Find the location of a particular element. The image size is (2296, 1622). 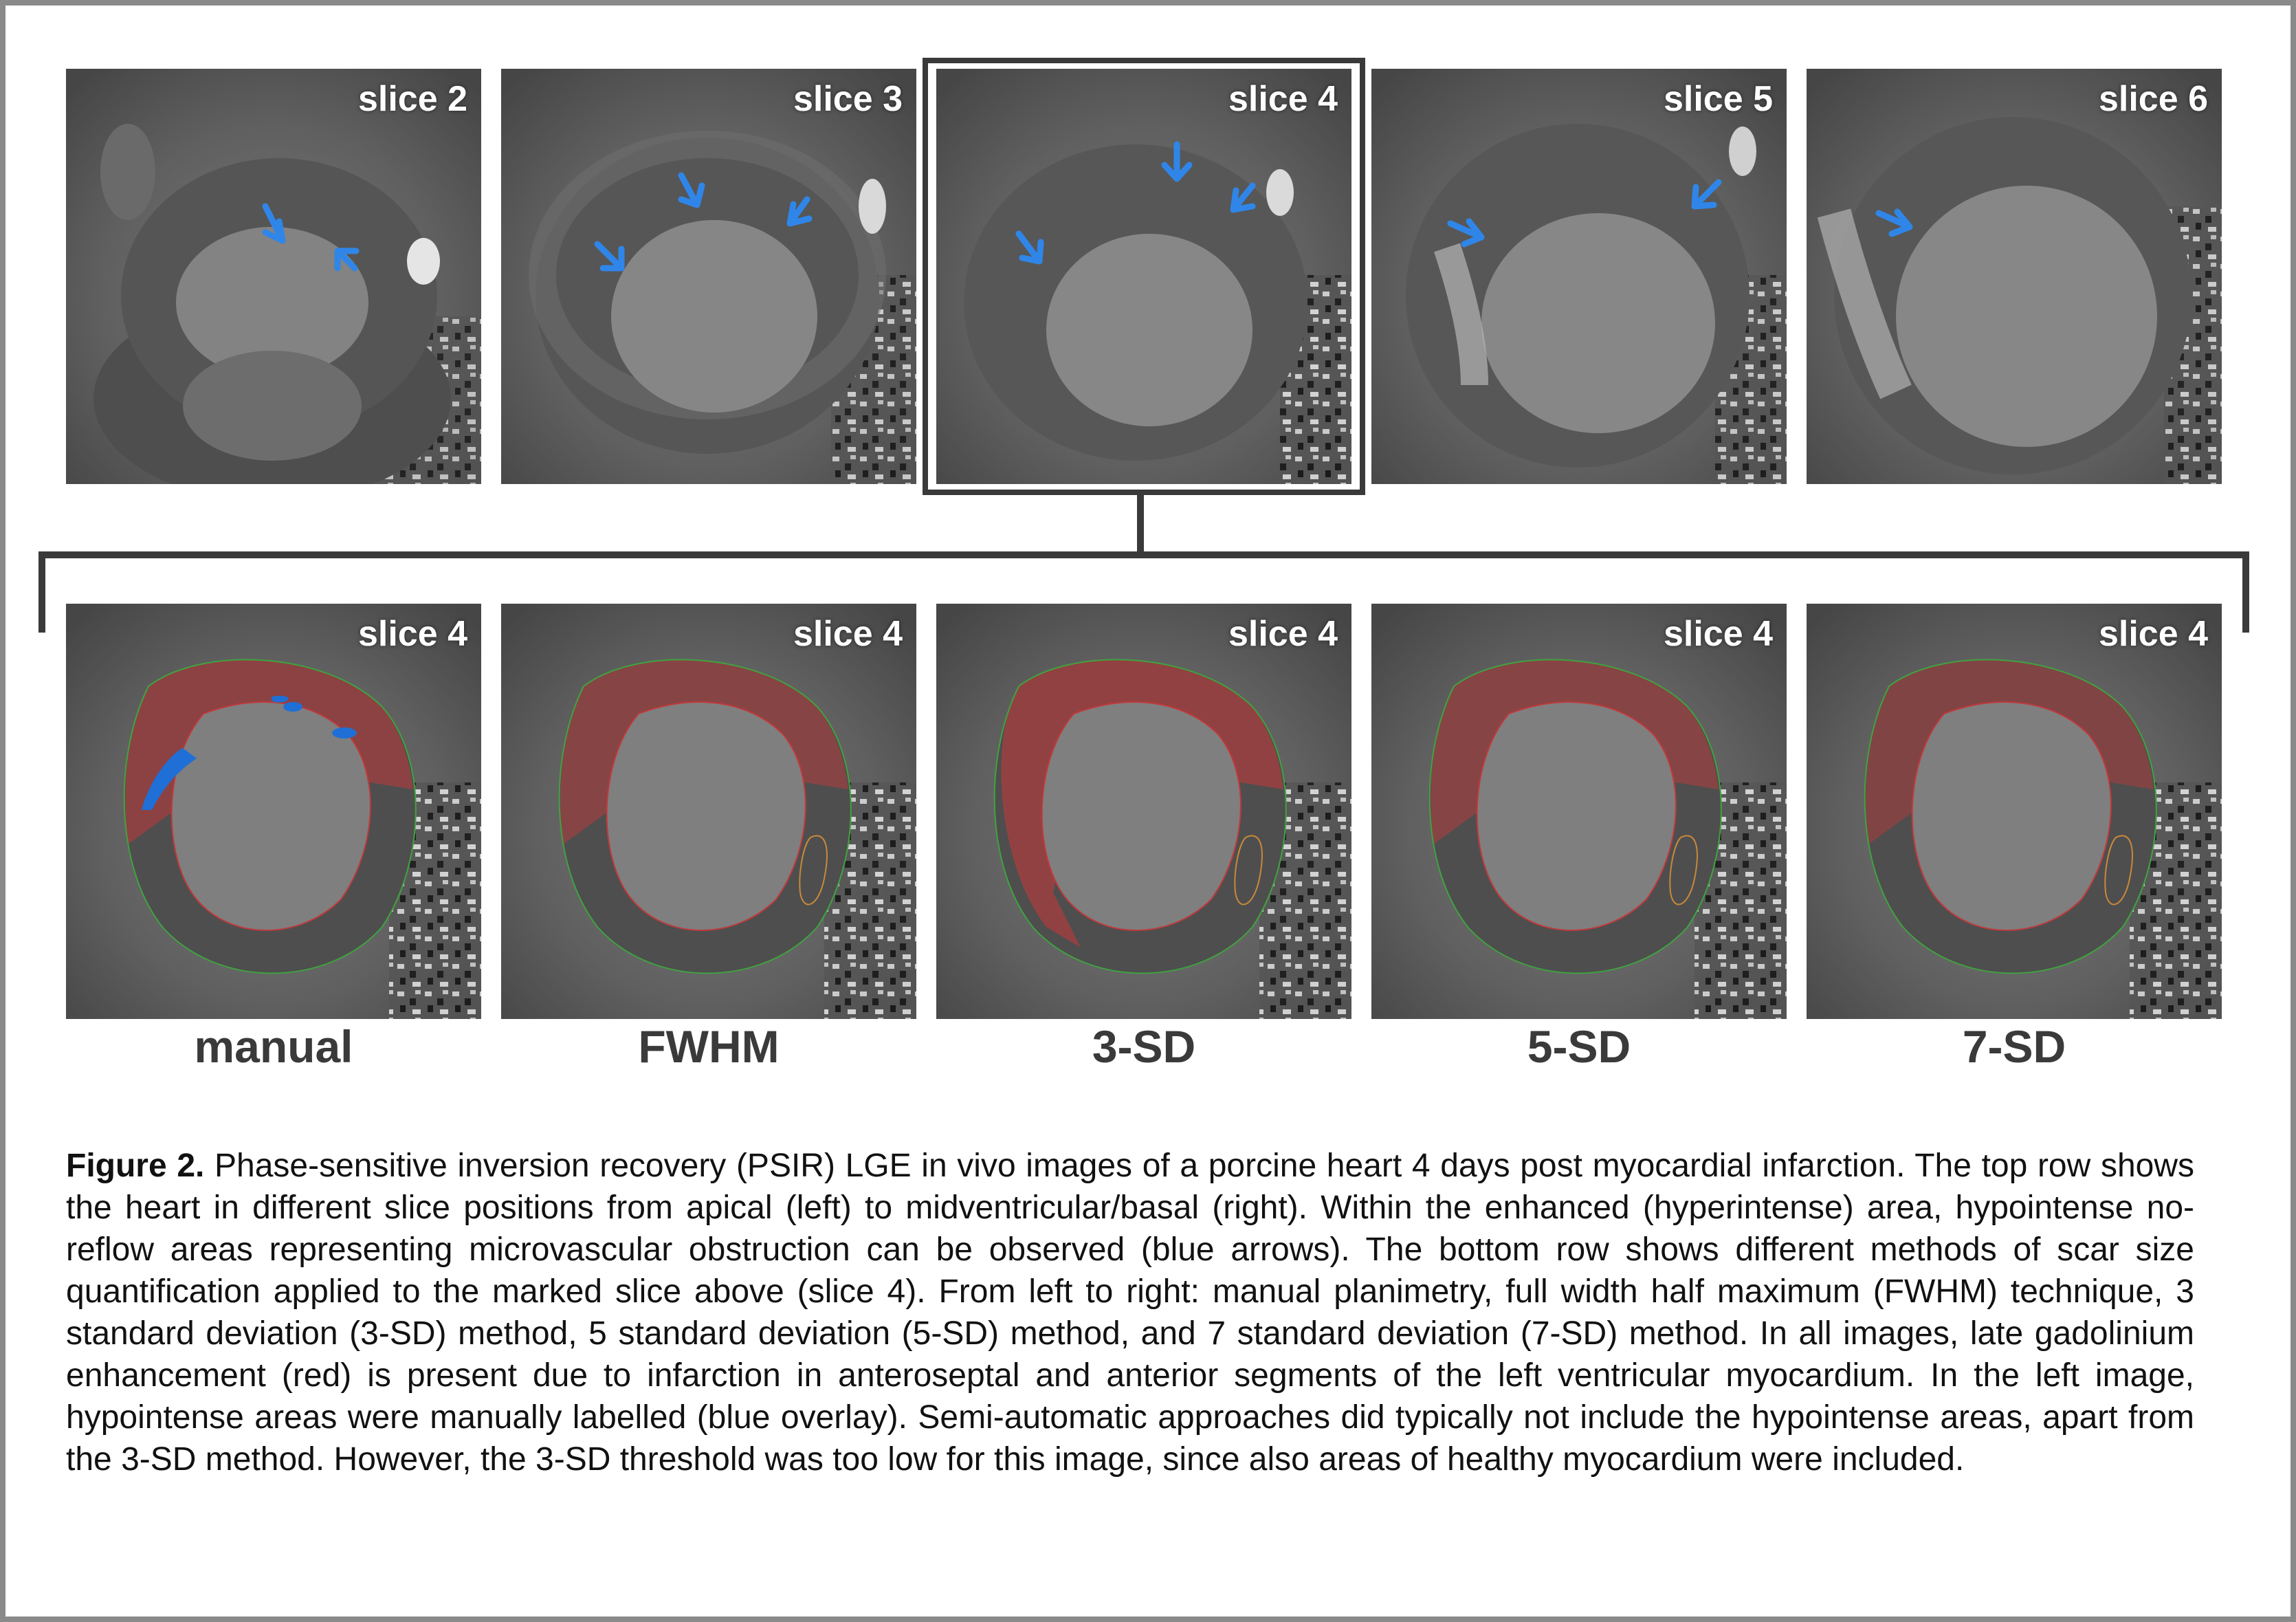

slice-label: slice 3 is located at coordinates (848, 99).